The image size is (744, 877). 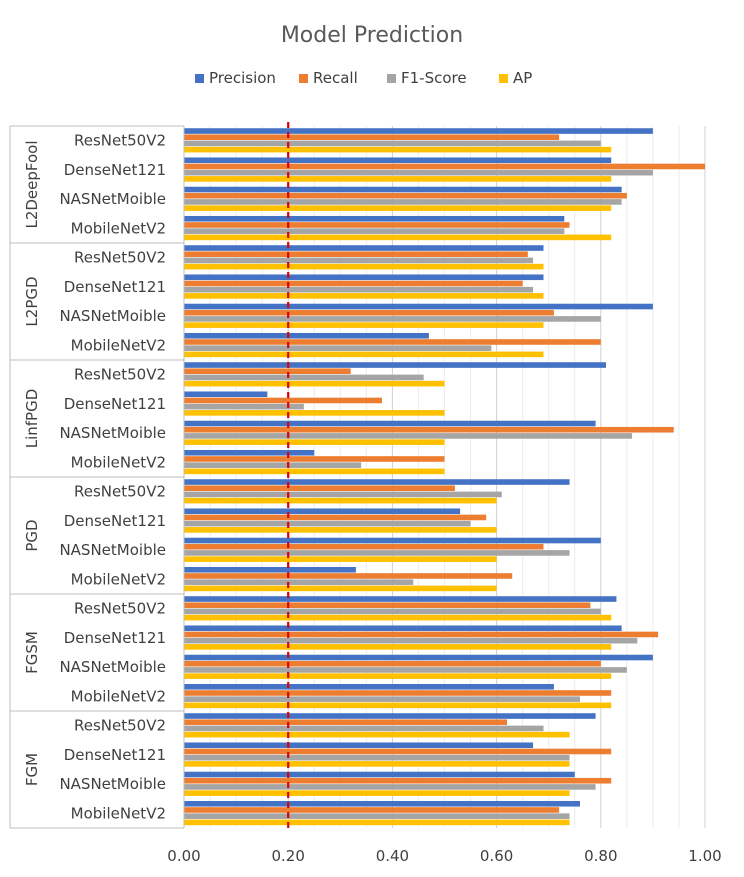 I want to click on legend: Precision Recall F1-Score AP, so click(x=363, y=78).